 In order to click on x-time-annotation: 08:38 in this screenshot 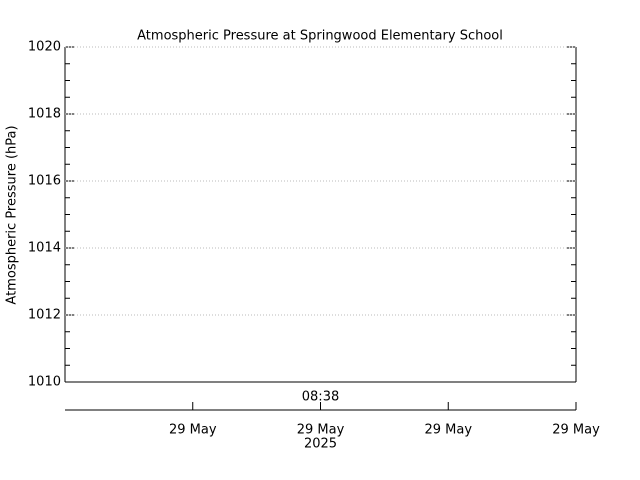, I will do `click(320, 397)`.